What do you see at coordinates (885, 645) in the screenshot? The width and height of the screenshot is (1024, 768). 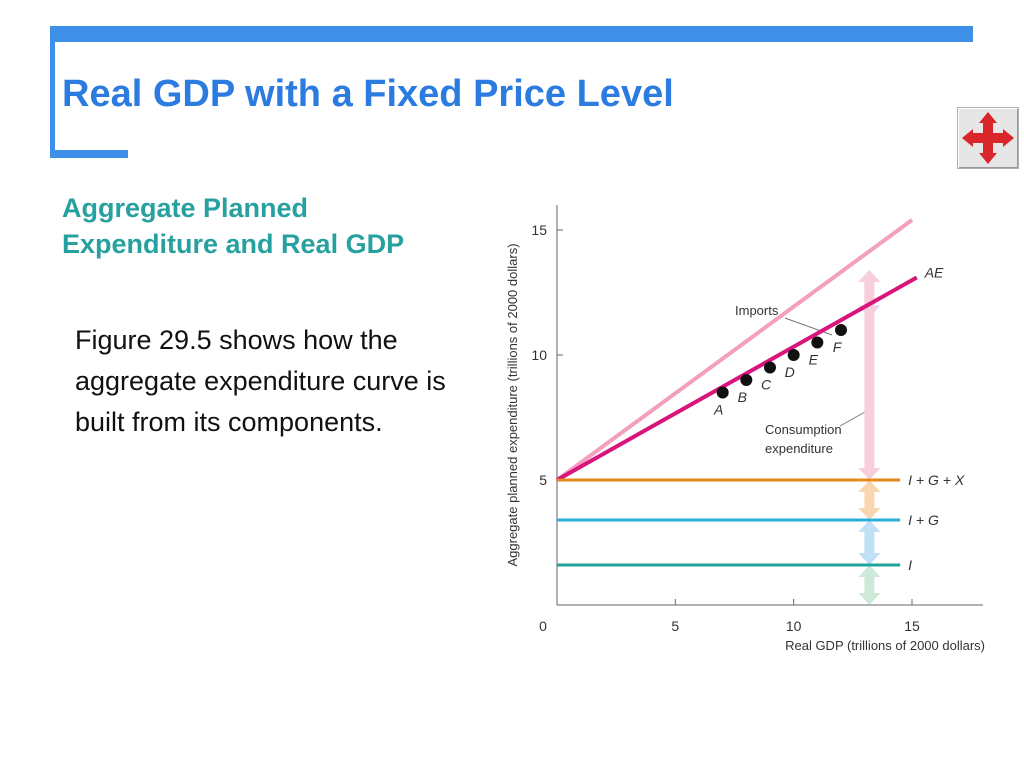 I see `x-axis-label: Real GDP (trillions of 2000 dollars)` at bounding box center [885, 645].